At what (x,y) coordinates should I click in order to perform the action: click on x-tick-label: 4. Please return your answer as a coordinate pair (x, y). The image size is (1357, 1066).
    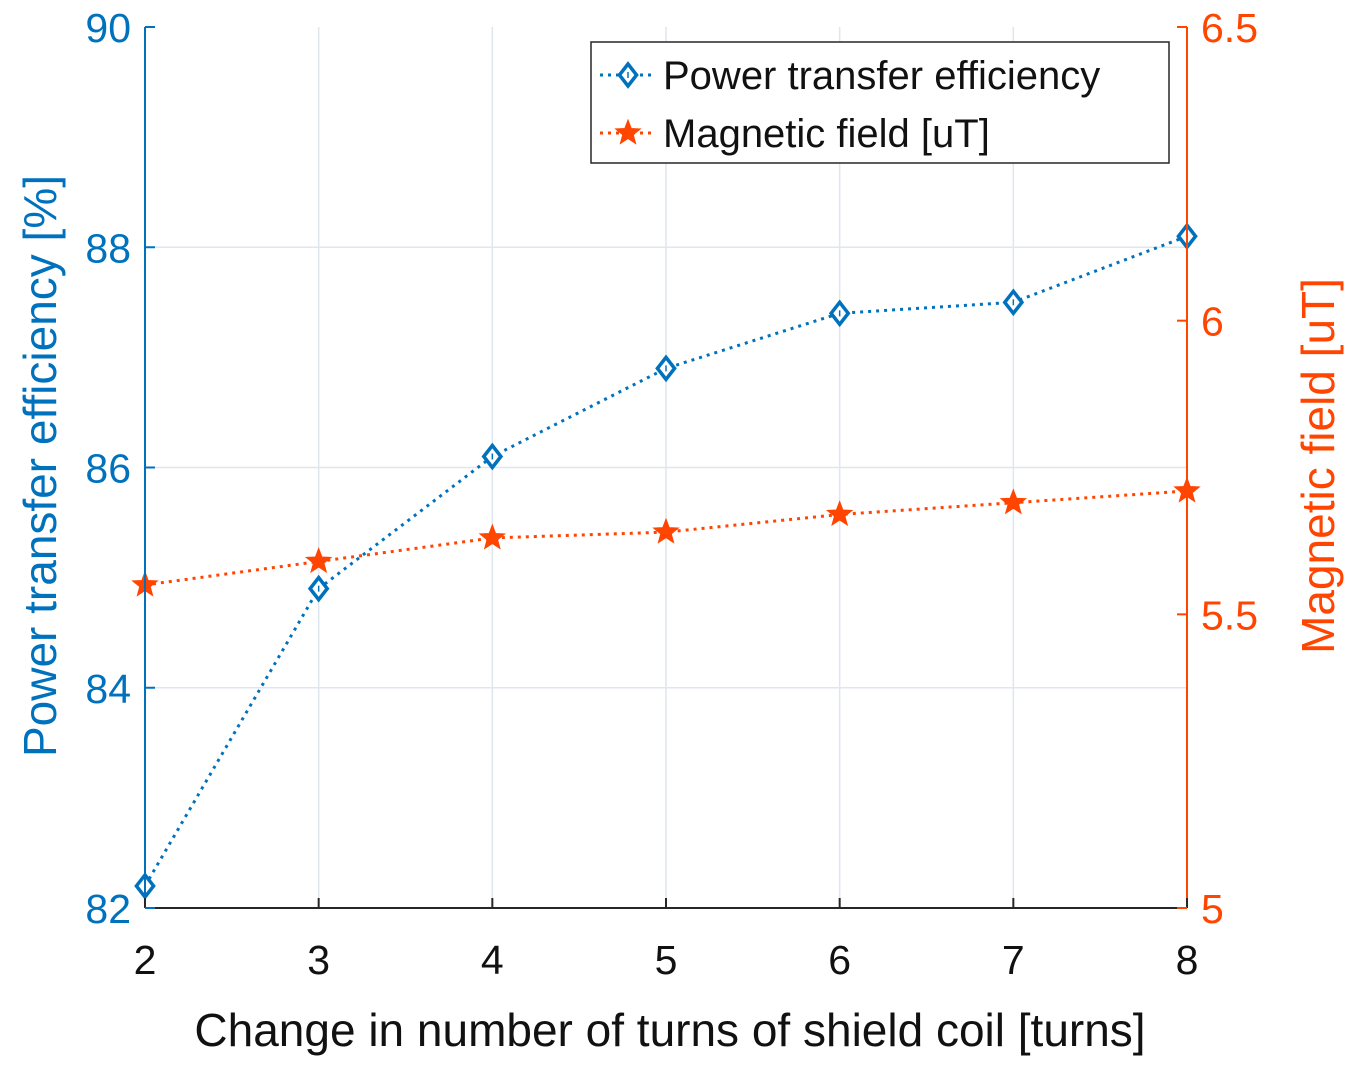
    Looking at the image, I should click on (492, 960).